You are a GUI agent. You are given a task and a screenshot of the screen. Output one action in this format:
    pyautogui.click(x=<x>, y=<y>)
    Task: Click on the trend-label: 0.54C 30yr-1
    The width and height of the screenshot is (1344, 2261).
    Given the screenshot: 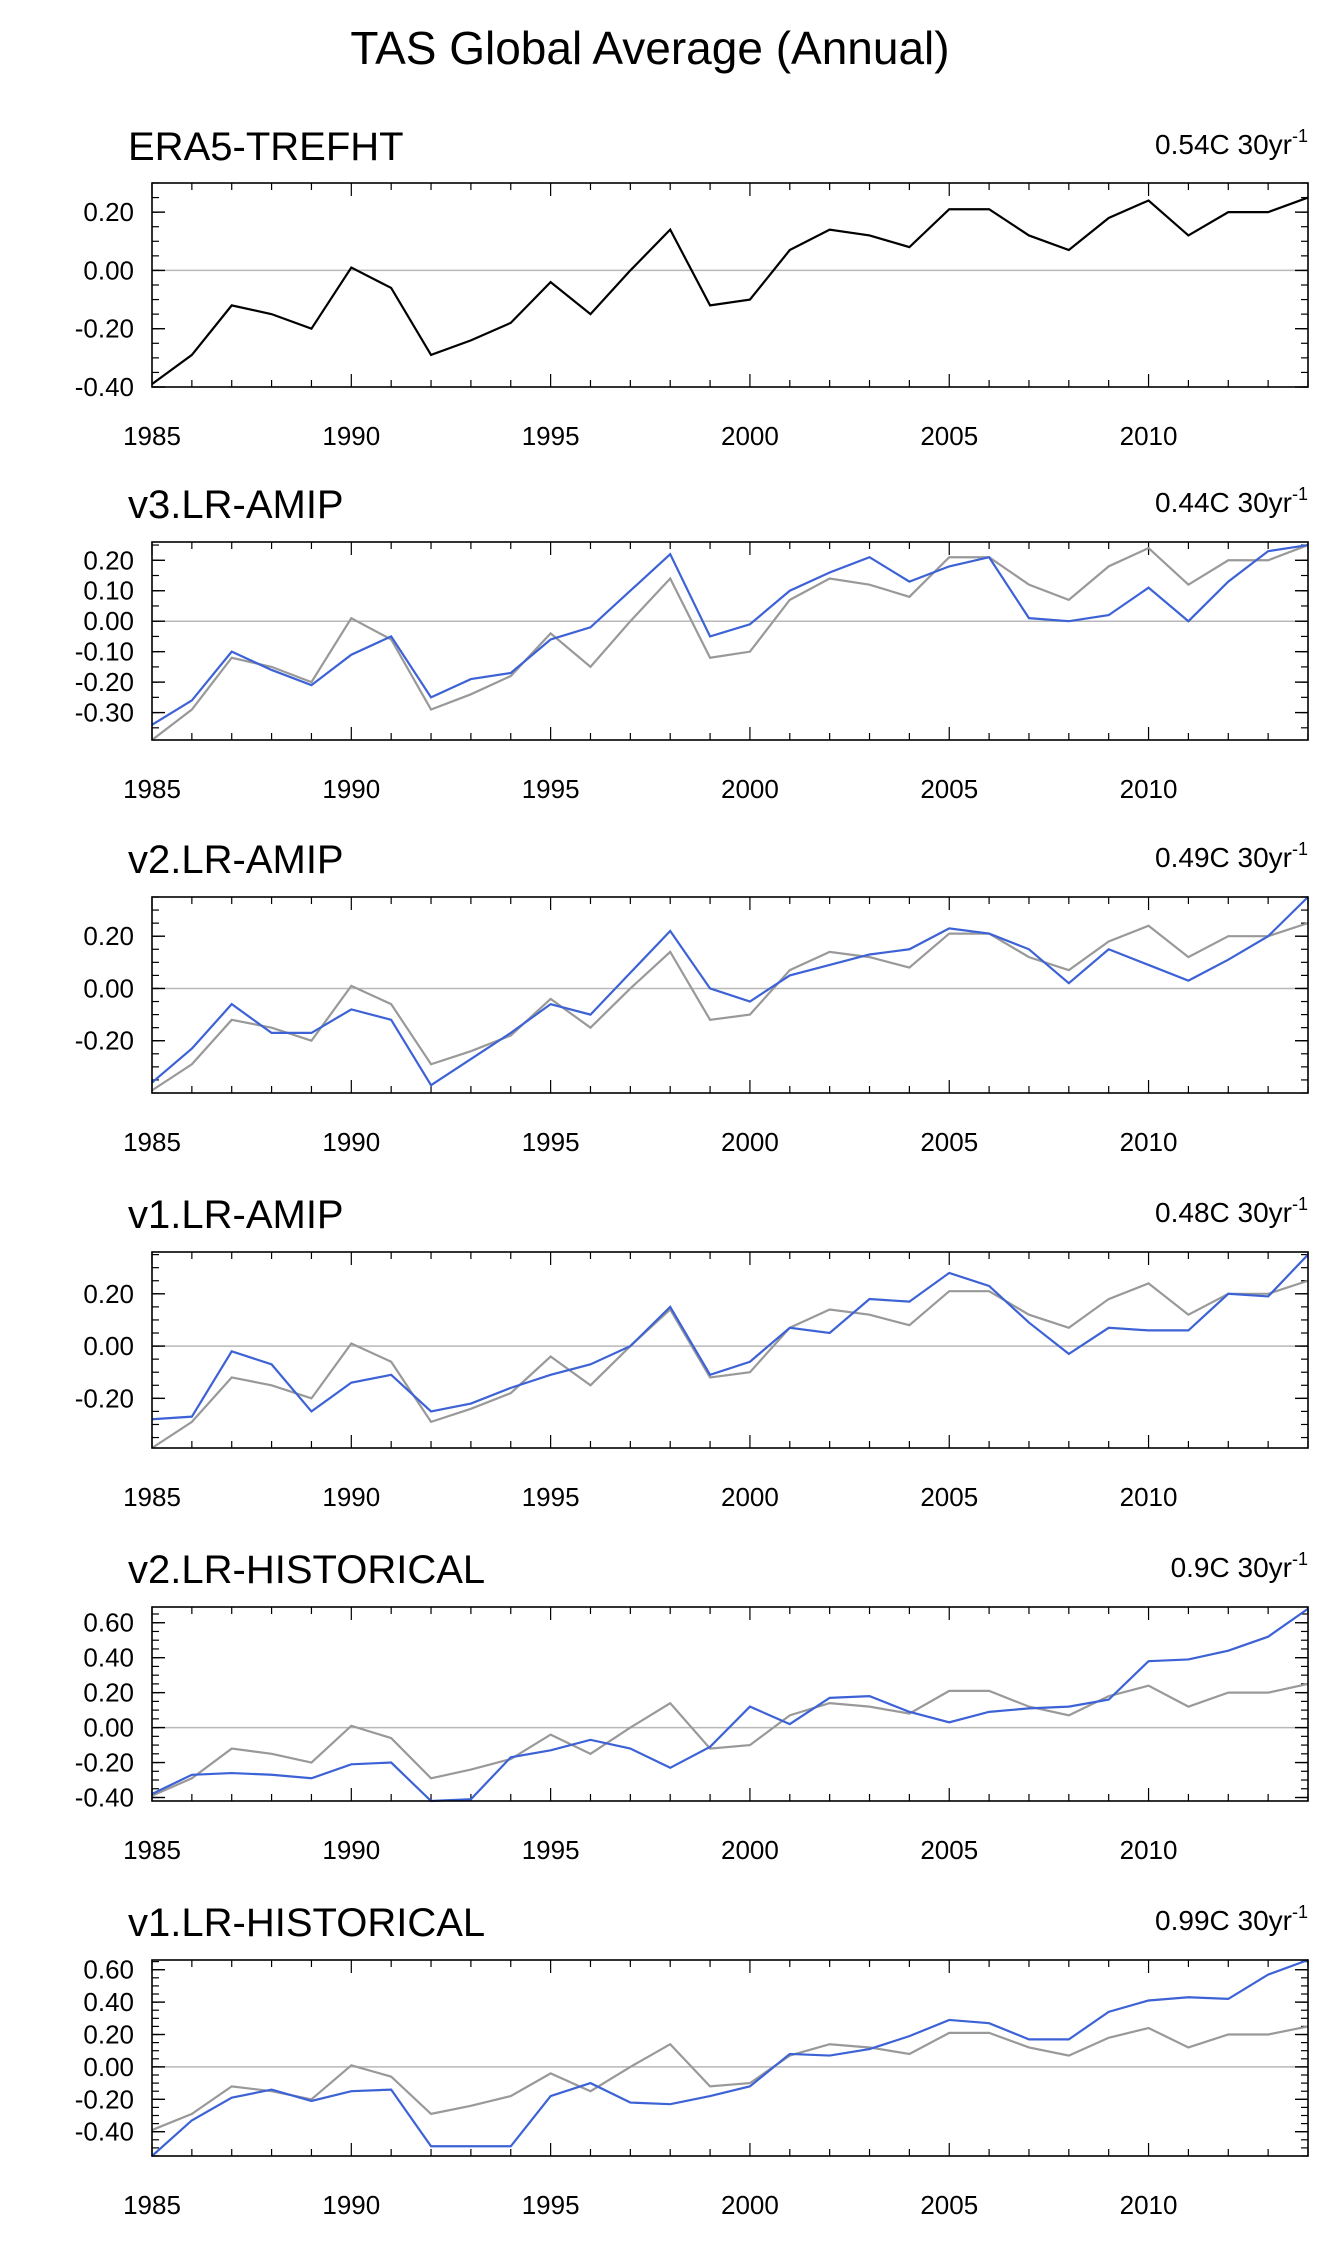 What is the action you would take?
    pyautogui.click(x=1231, y=143)
    